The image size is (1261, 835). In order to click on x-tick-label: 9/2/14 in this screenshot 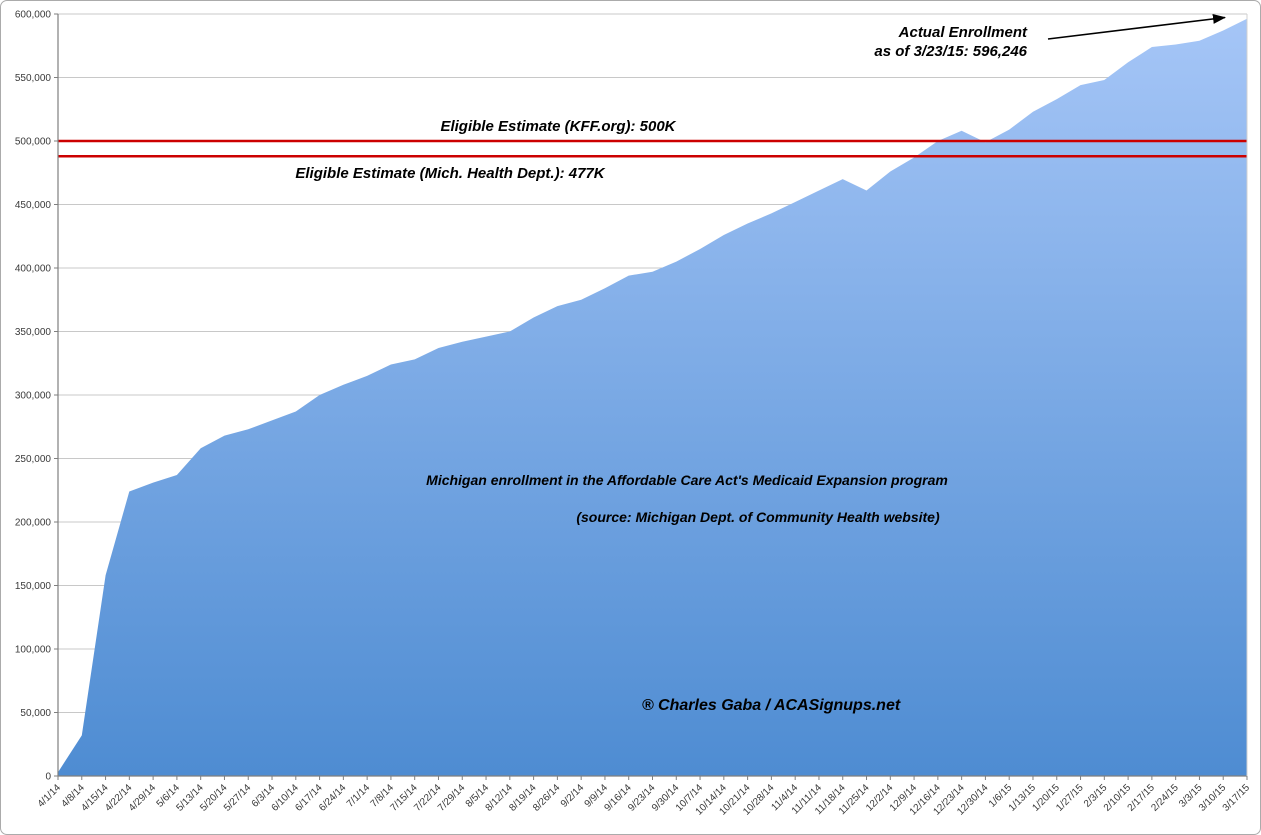, I will do `click(573, 796)`.